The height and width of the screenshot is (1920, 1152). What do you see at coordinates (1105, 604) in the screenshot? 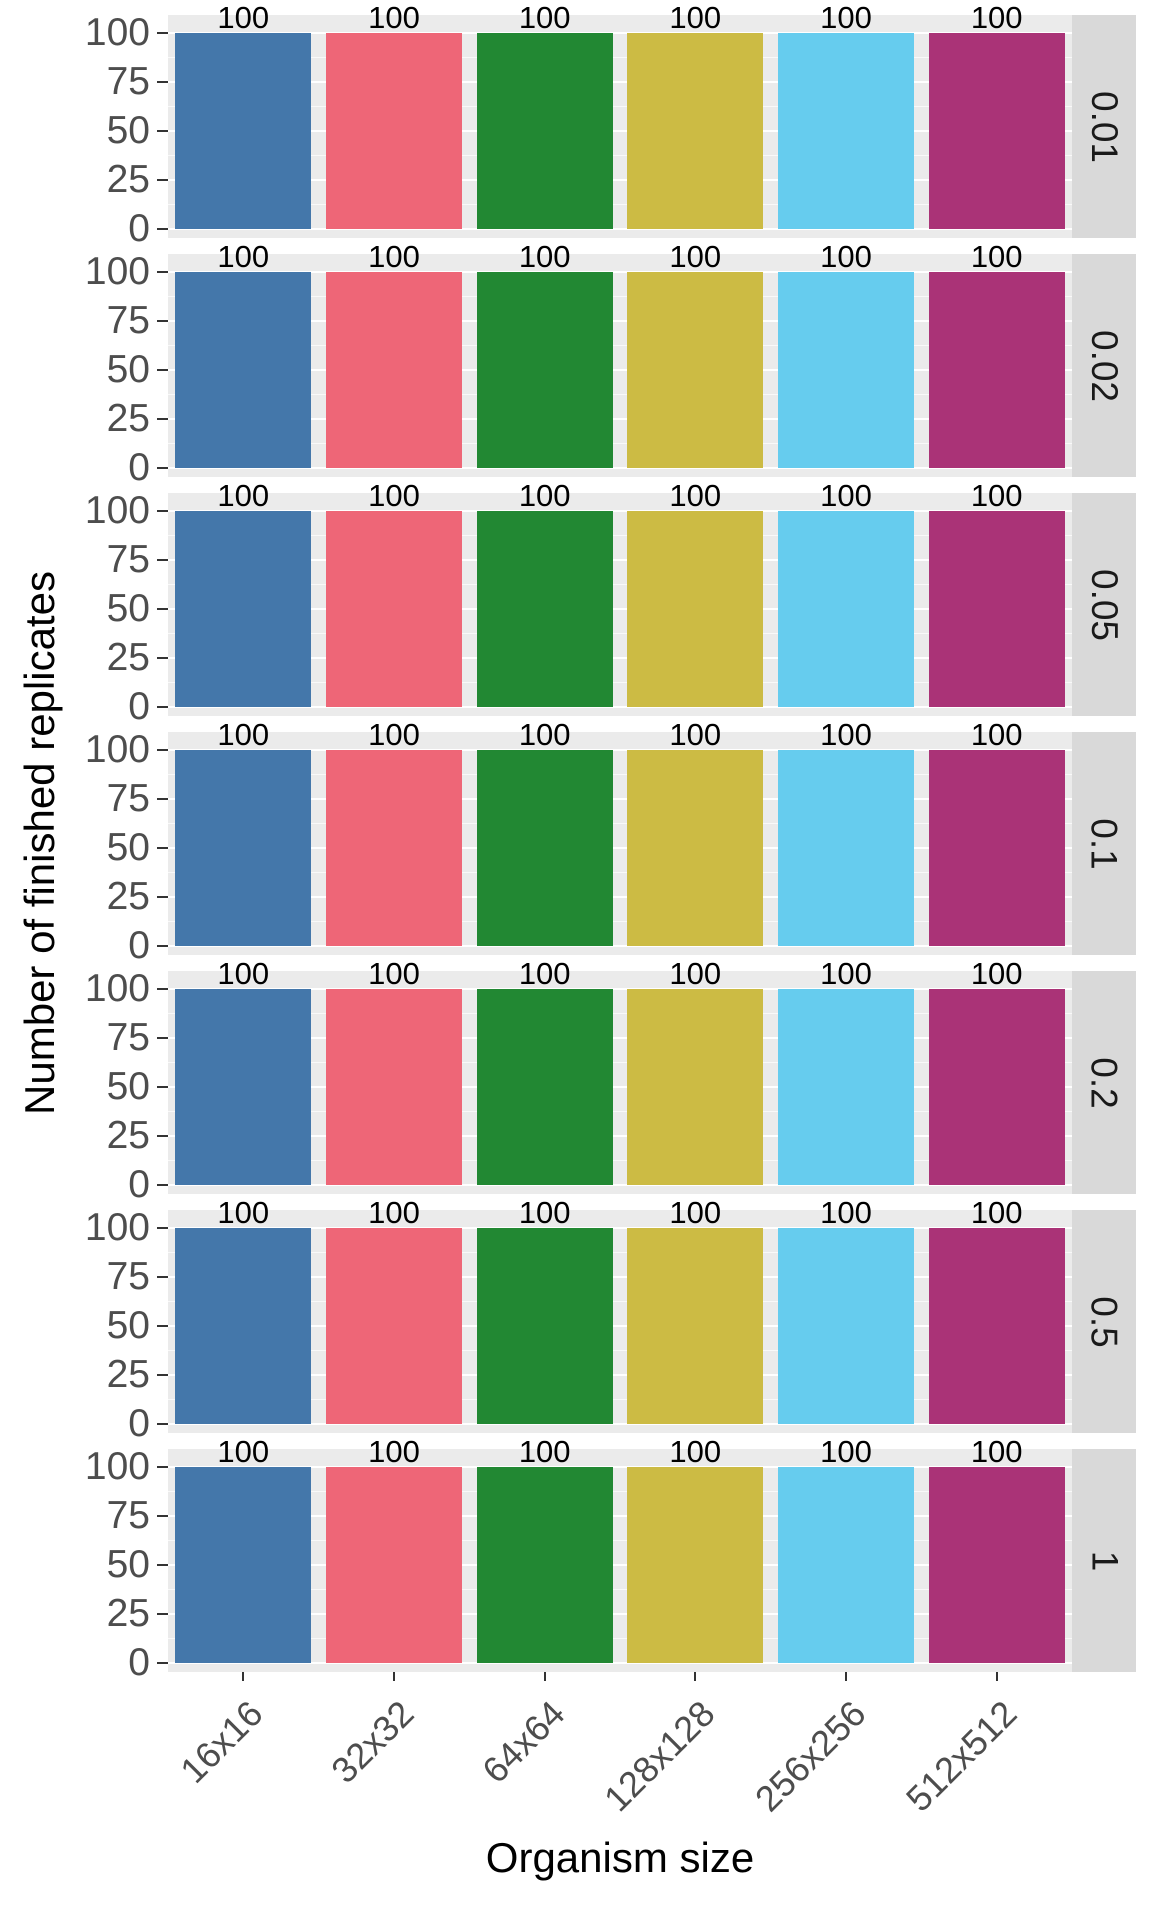
I see `facet-strip-label: 0.05` at bounding box center [1105, 604].